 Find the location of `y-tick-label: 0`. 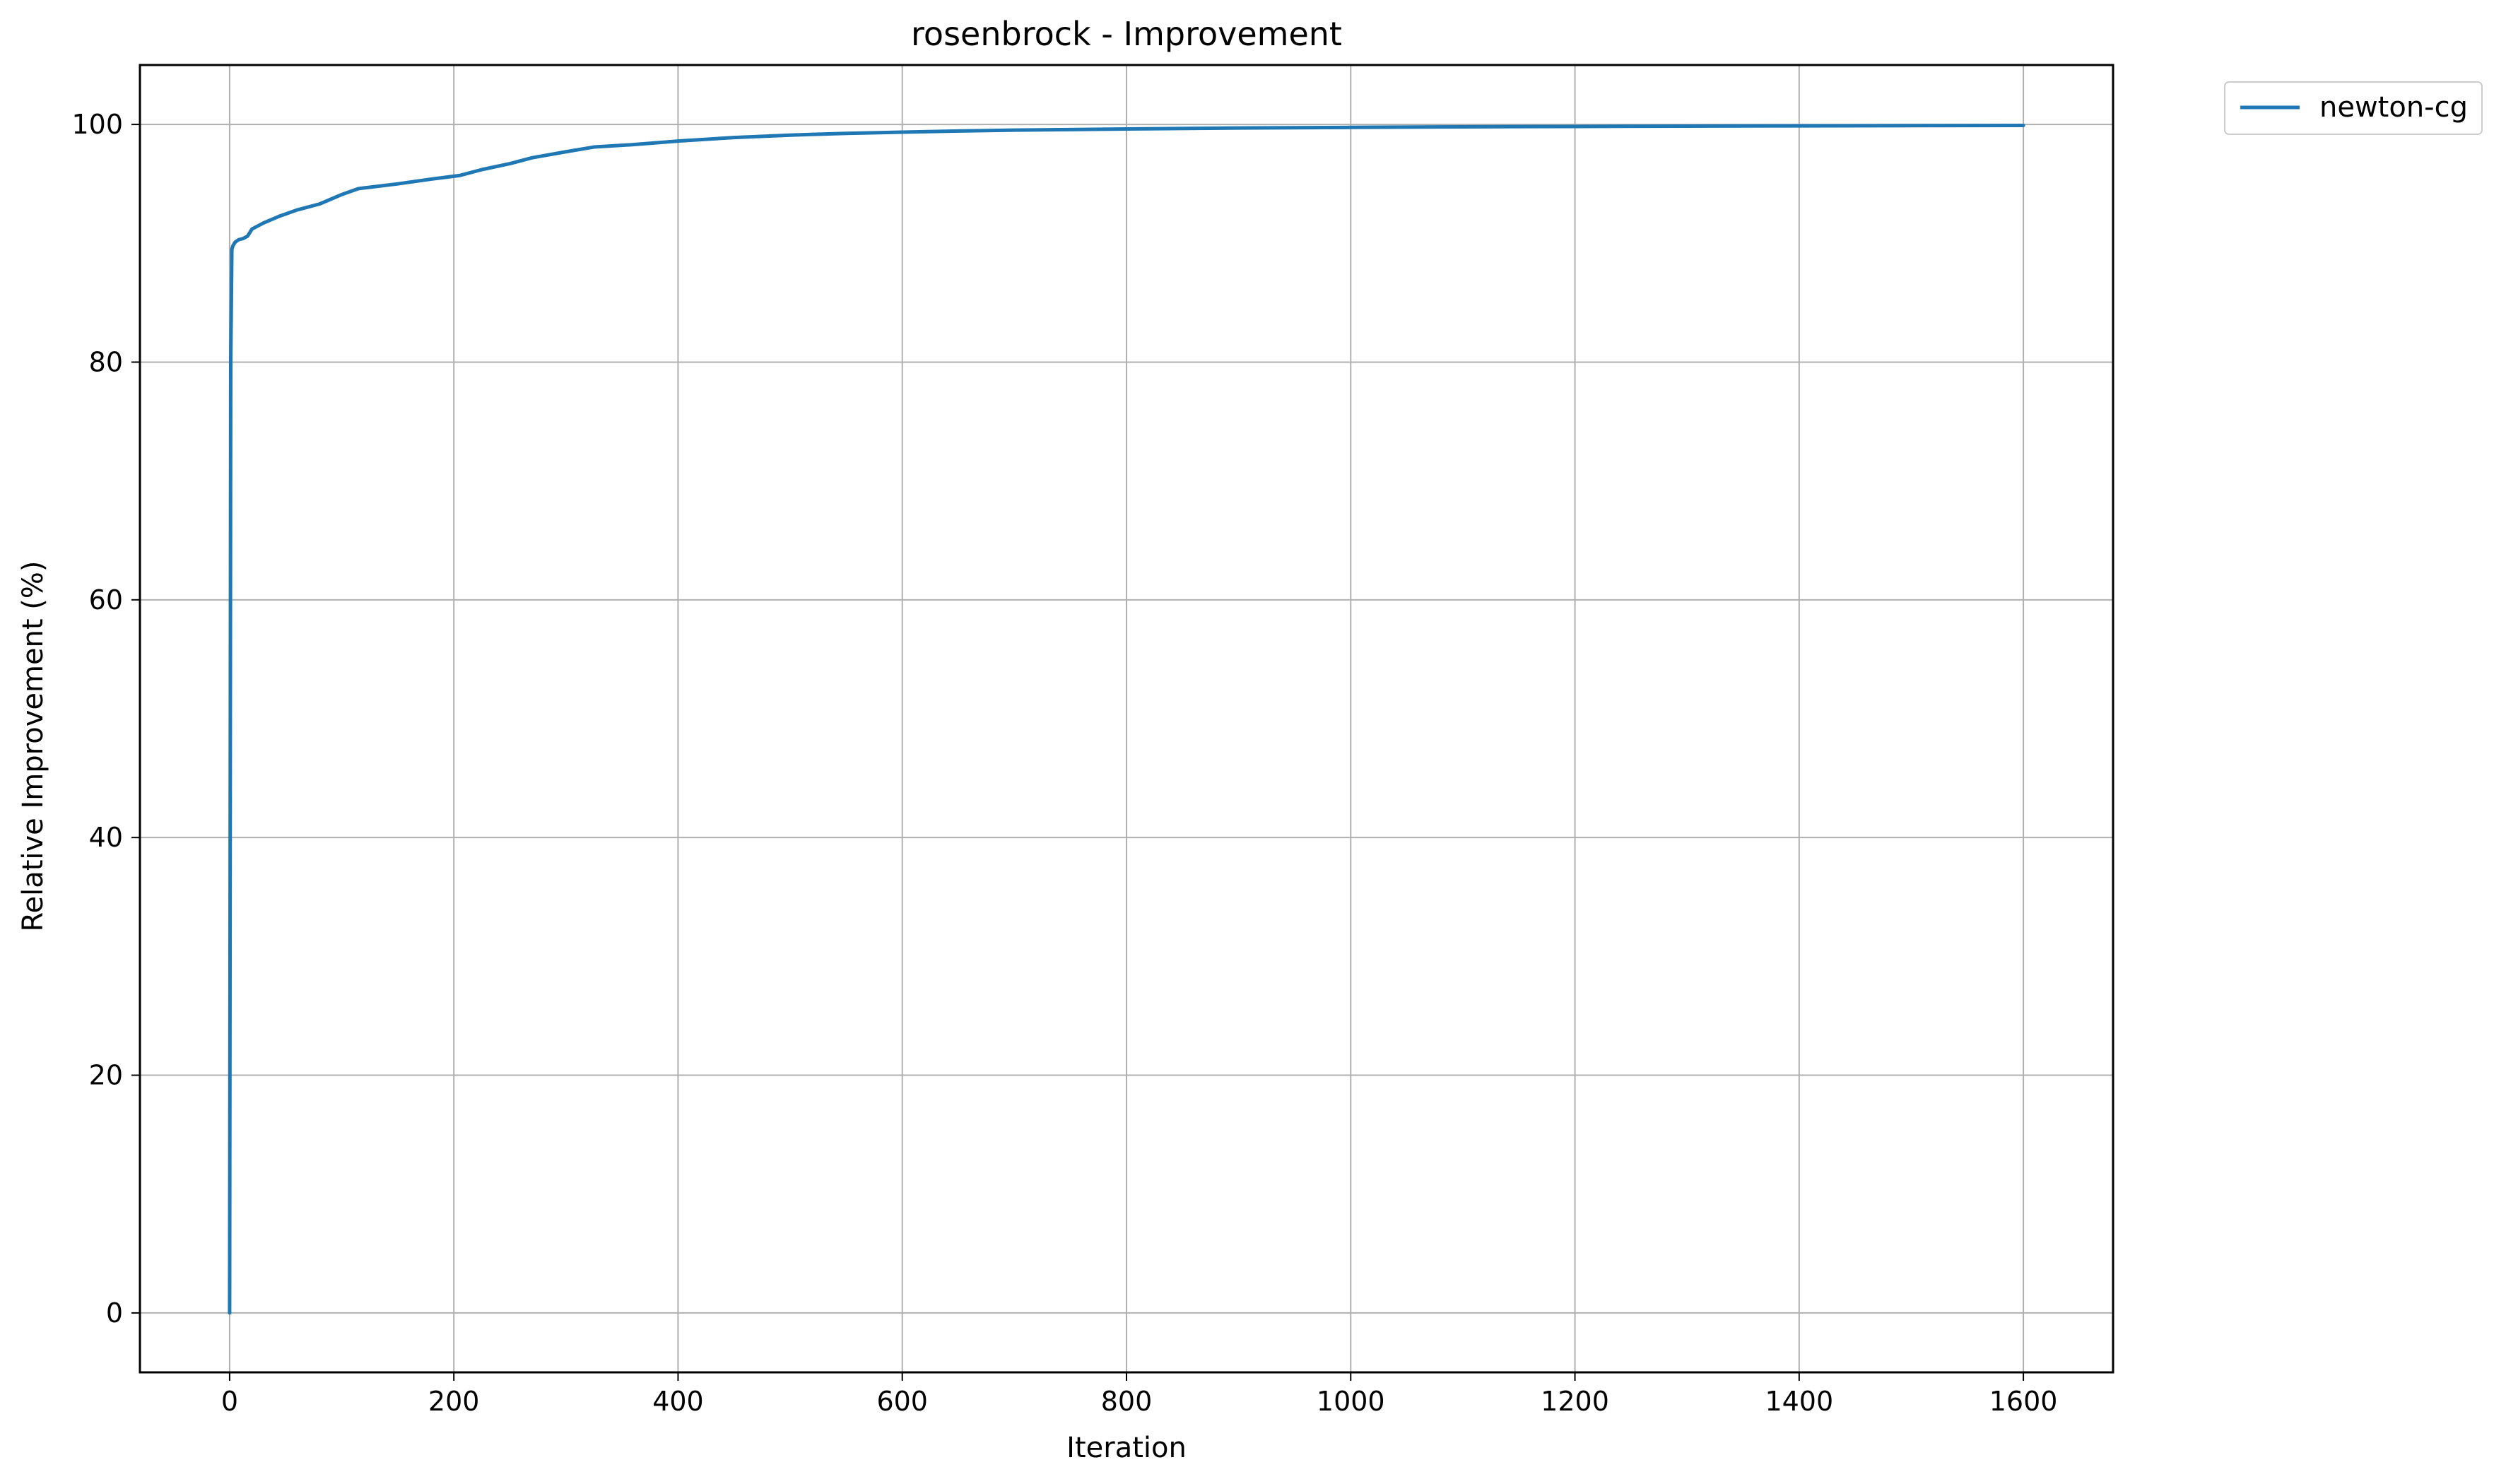

y-tick-label: 0 is located at coordinates (114, 1313).